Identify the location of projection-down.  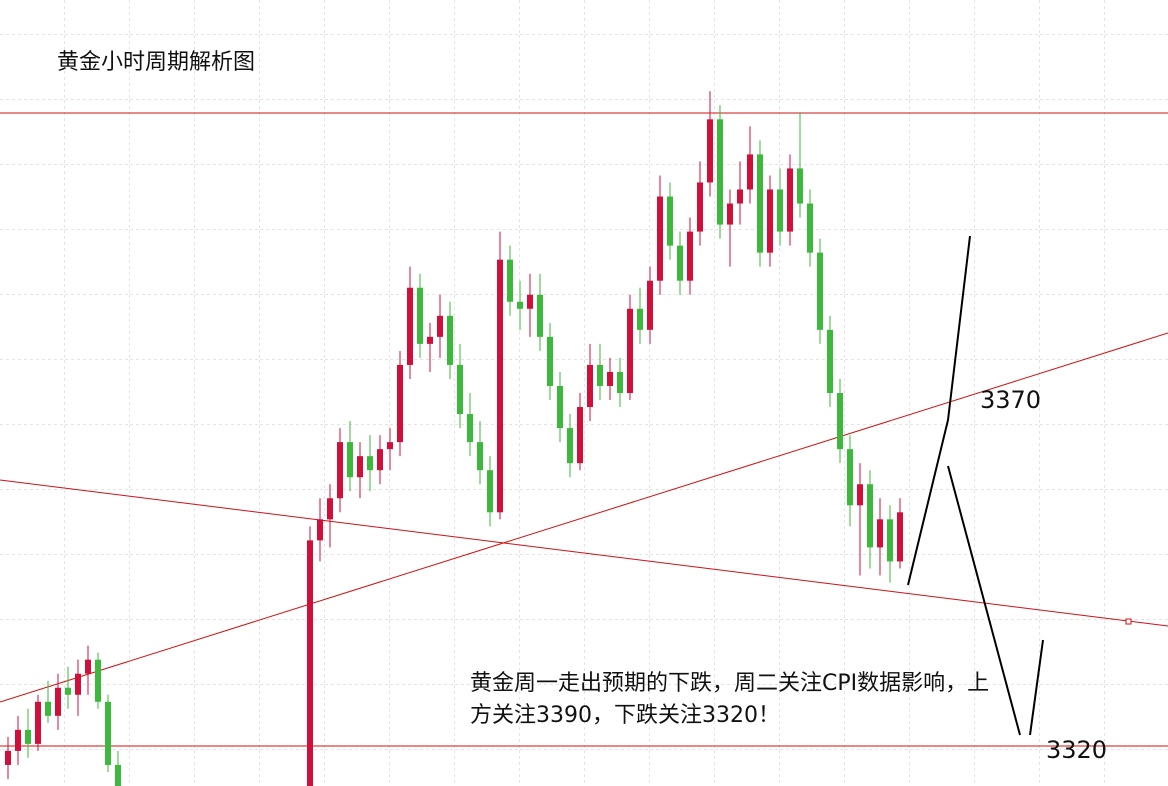
(984, 600).